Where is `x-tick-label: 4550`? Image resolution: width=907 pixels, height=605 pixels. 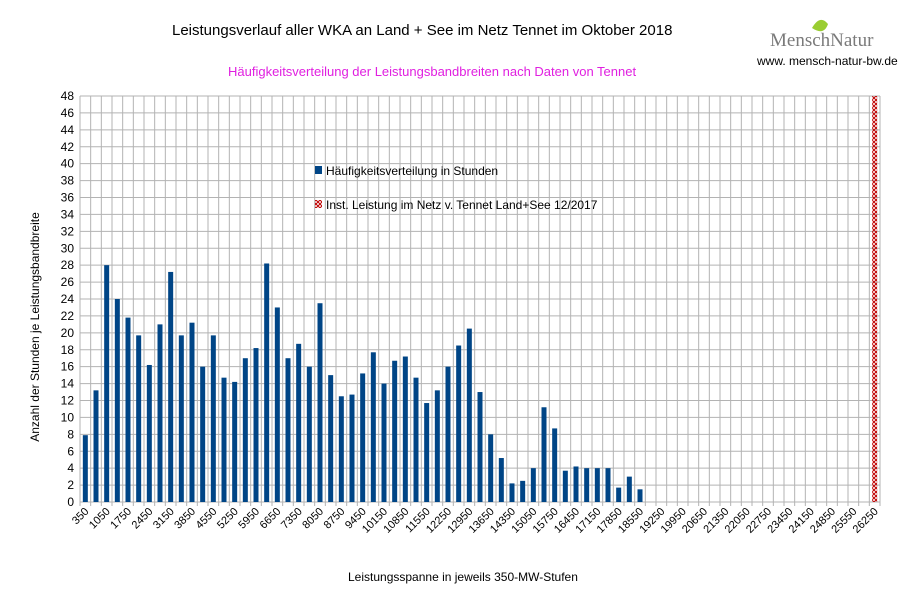 x-tick-label: 4550 is located at coordinates (207, 519).